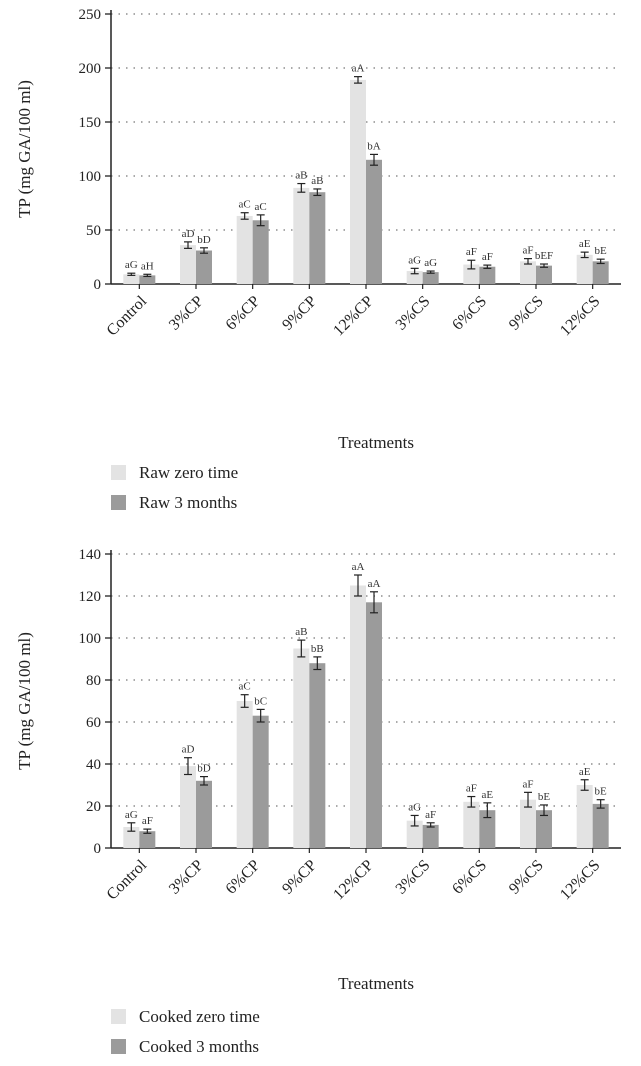 This screenshot has width=641, height=1066. I want to click on y-tick-label: 60, so click(93, 723).